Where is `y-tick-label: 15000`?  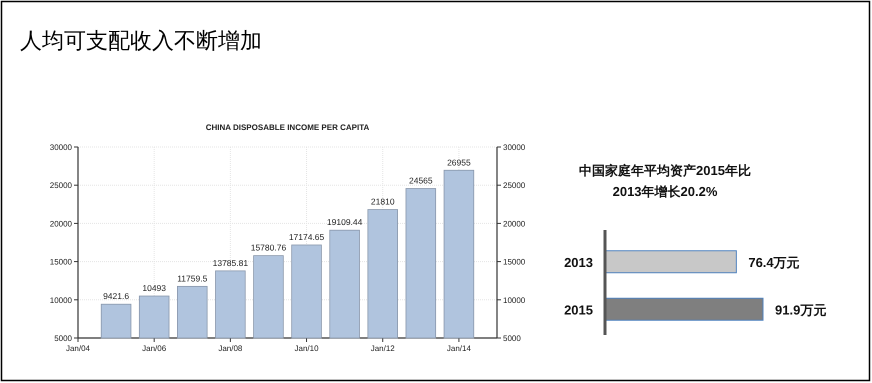 y-tick-label: 15000 is located at coordinates (61, 262).